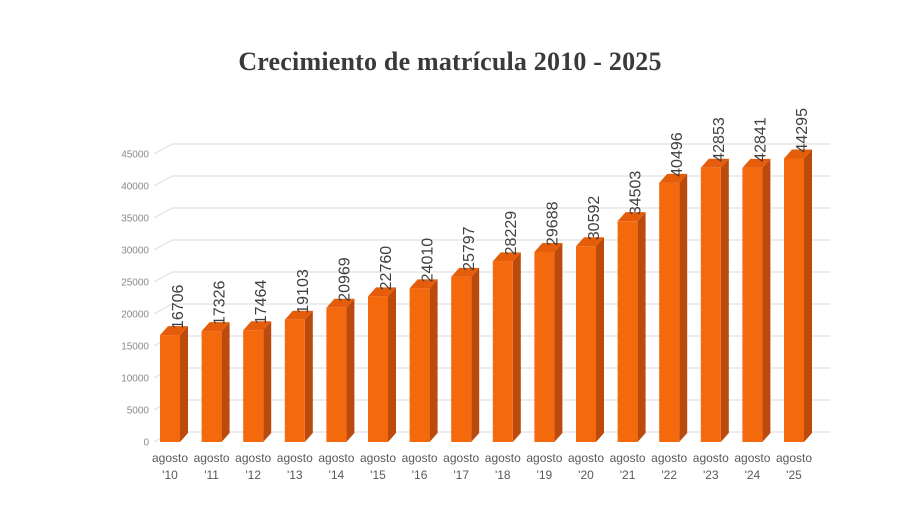 This screenshot has height=506, width=900. I want to click on y-tick-label-15000: 15000, so click(135, 347).